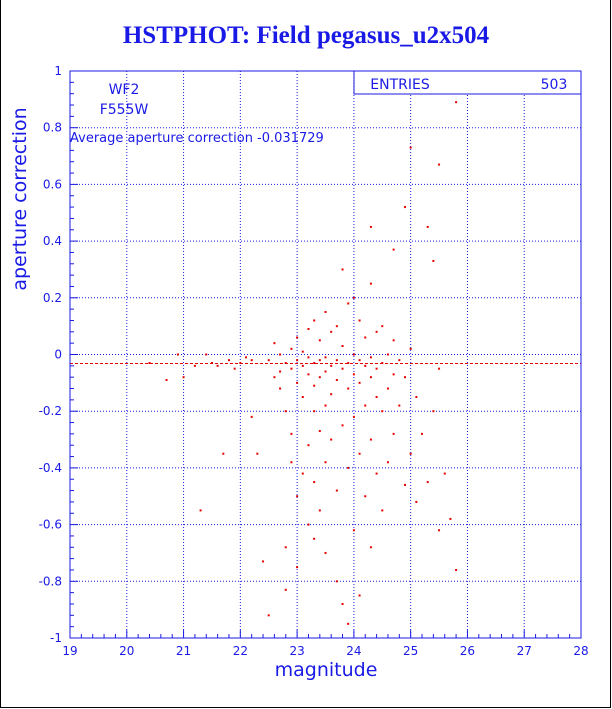  I want to click on average-annotation: Average aperture correction -0.031729, so click(197, 138).